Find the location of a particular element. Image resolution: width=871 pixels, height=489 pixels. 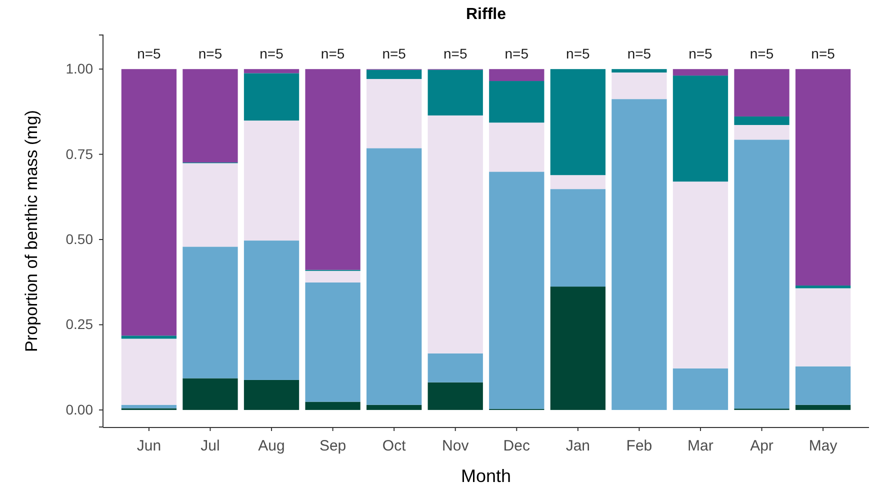

chart-title: Riffle is located at coordinates (486, 14).